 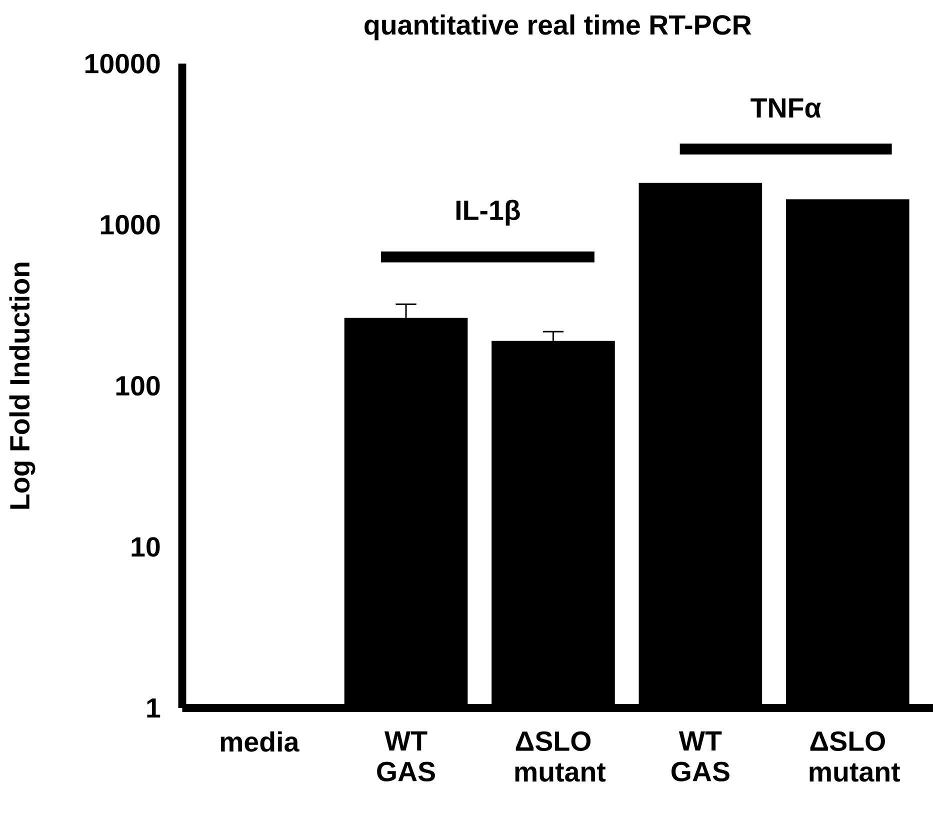 What do you see at coordinates (153, 708) in the screenshot?
I see `y-tick-label: 1` at bounding box center [153, 708].